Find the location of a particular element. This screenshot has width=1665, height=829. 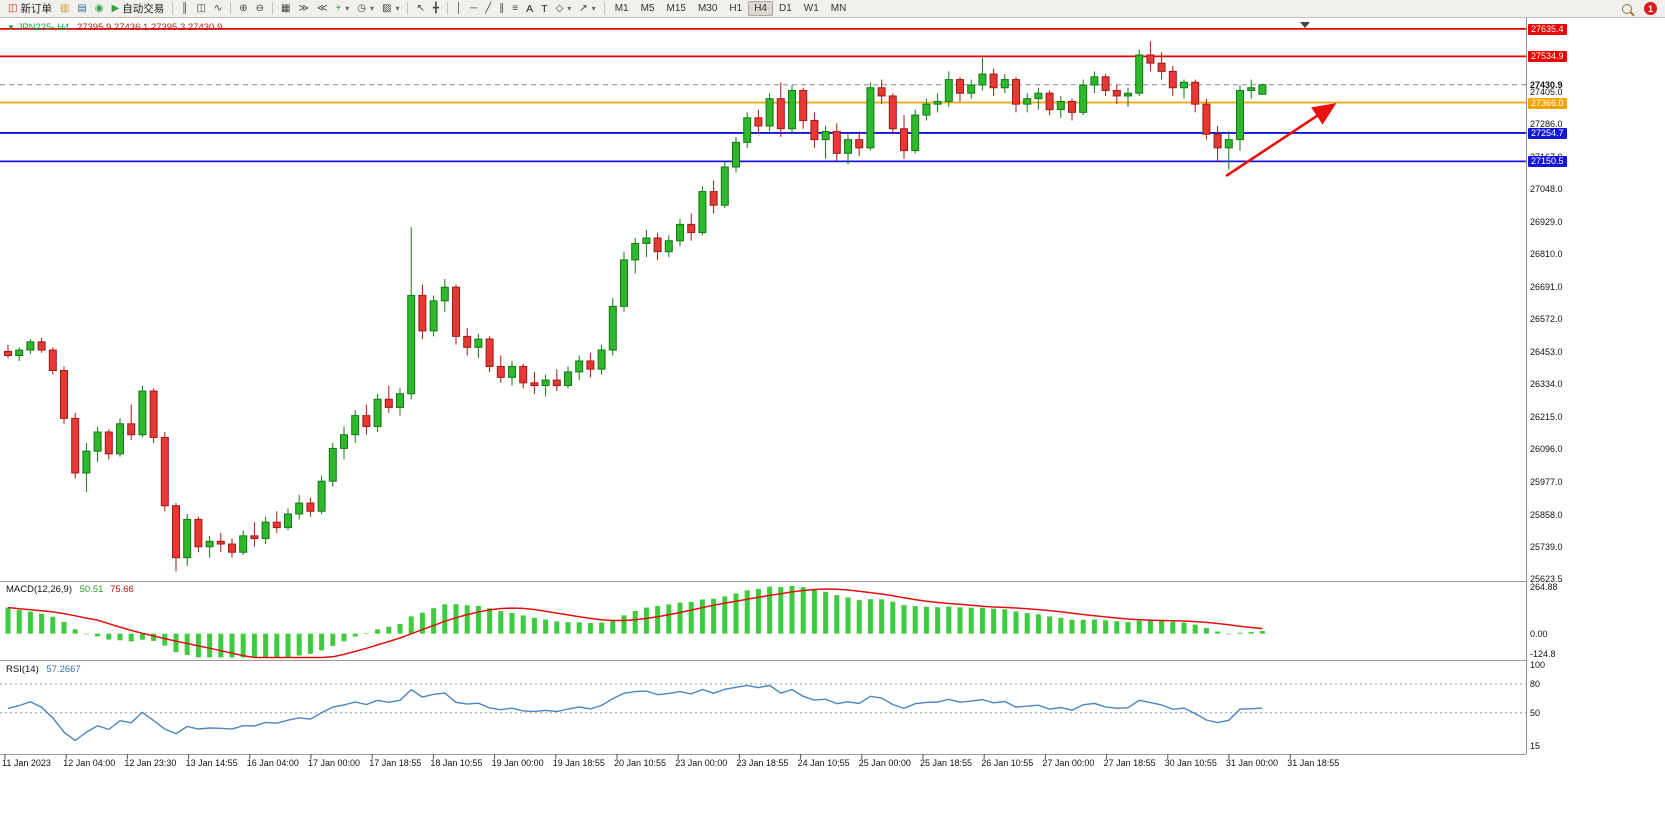

macd-signal-value: 75.66 is located at coordinates (122, 589).